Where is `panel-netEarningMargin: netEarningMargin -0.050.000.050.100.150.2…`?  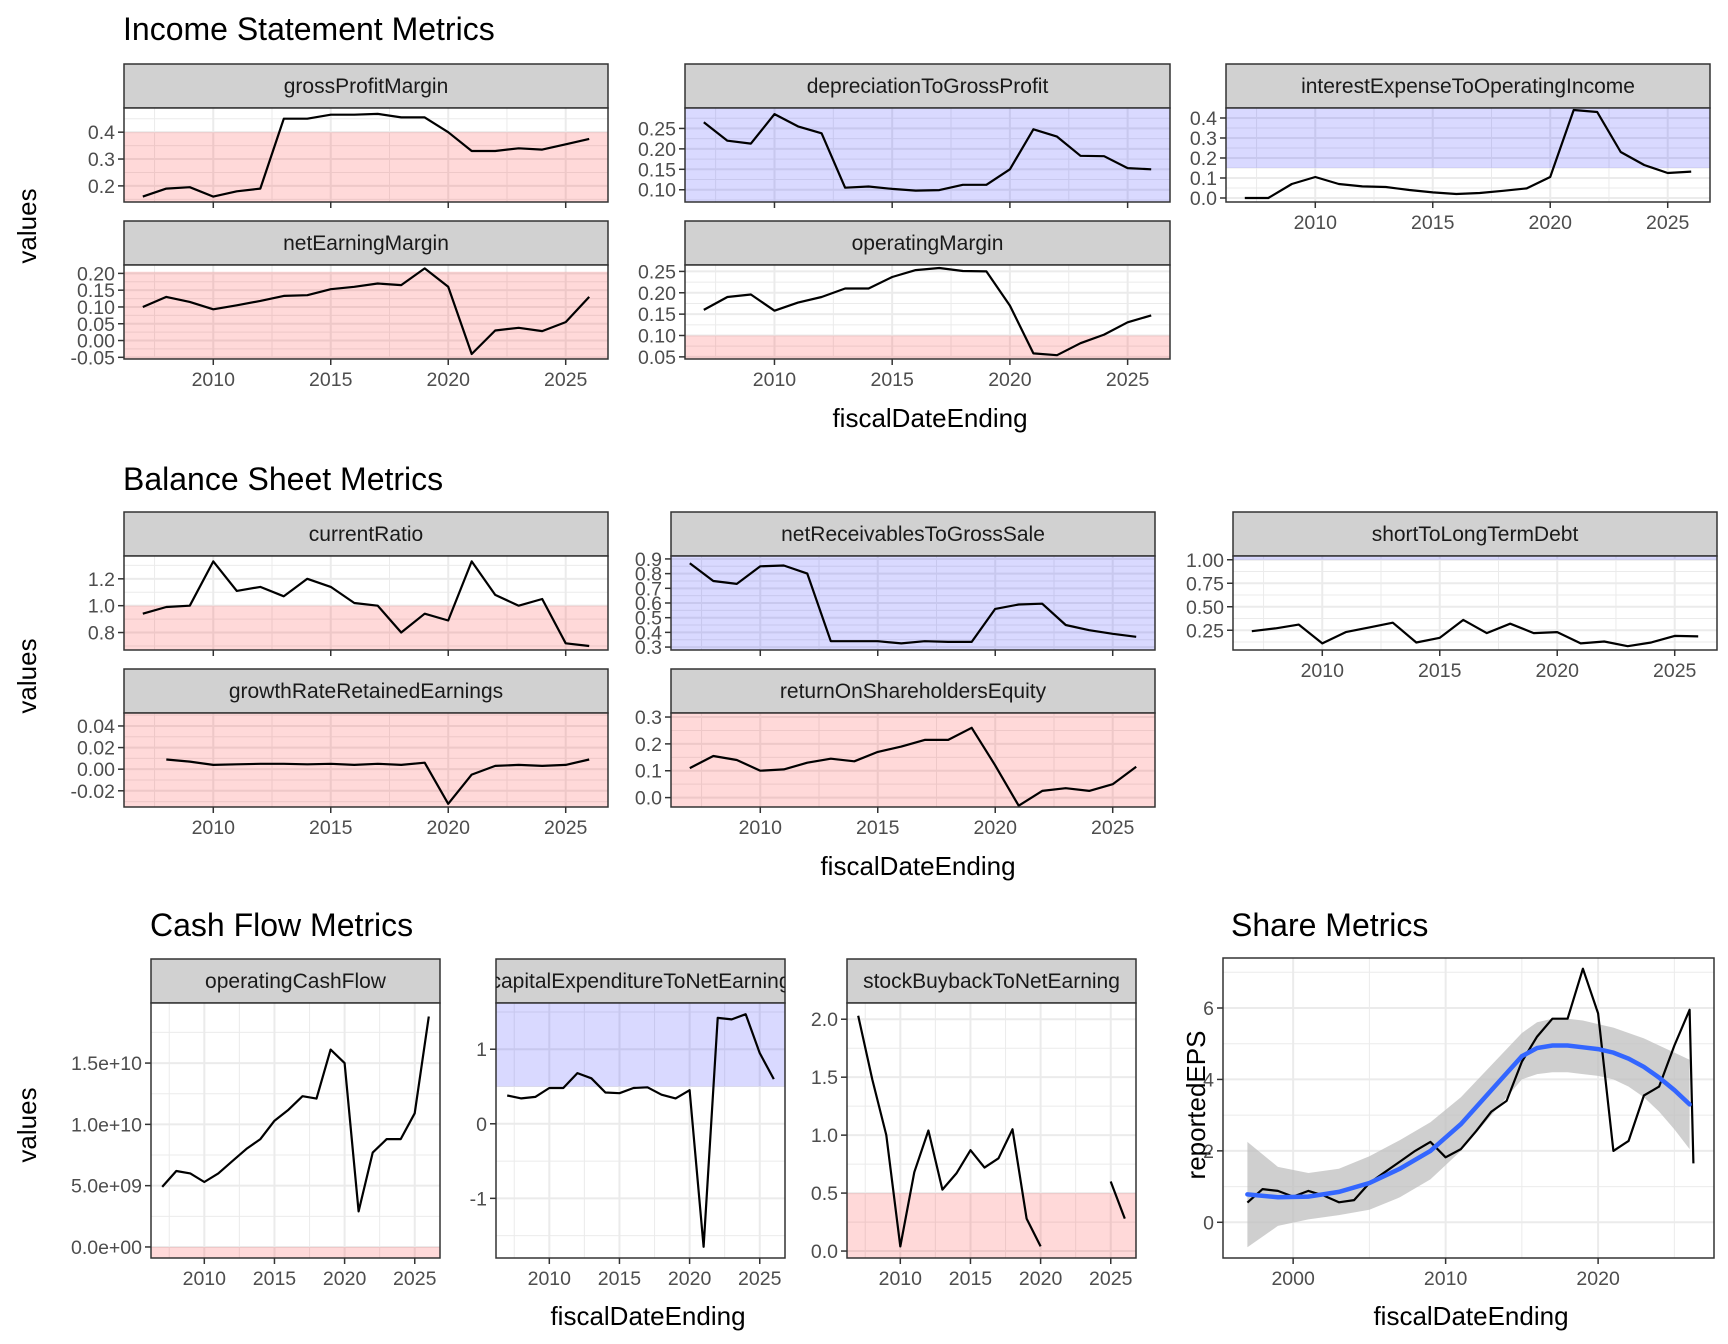
panel-netEarningMargin: netEarningMargin -0.050.000.050.100.150.2… is located at coordinates (340, 305).